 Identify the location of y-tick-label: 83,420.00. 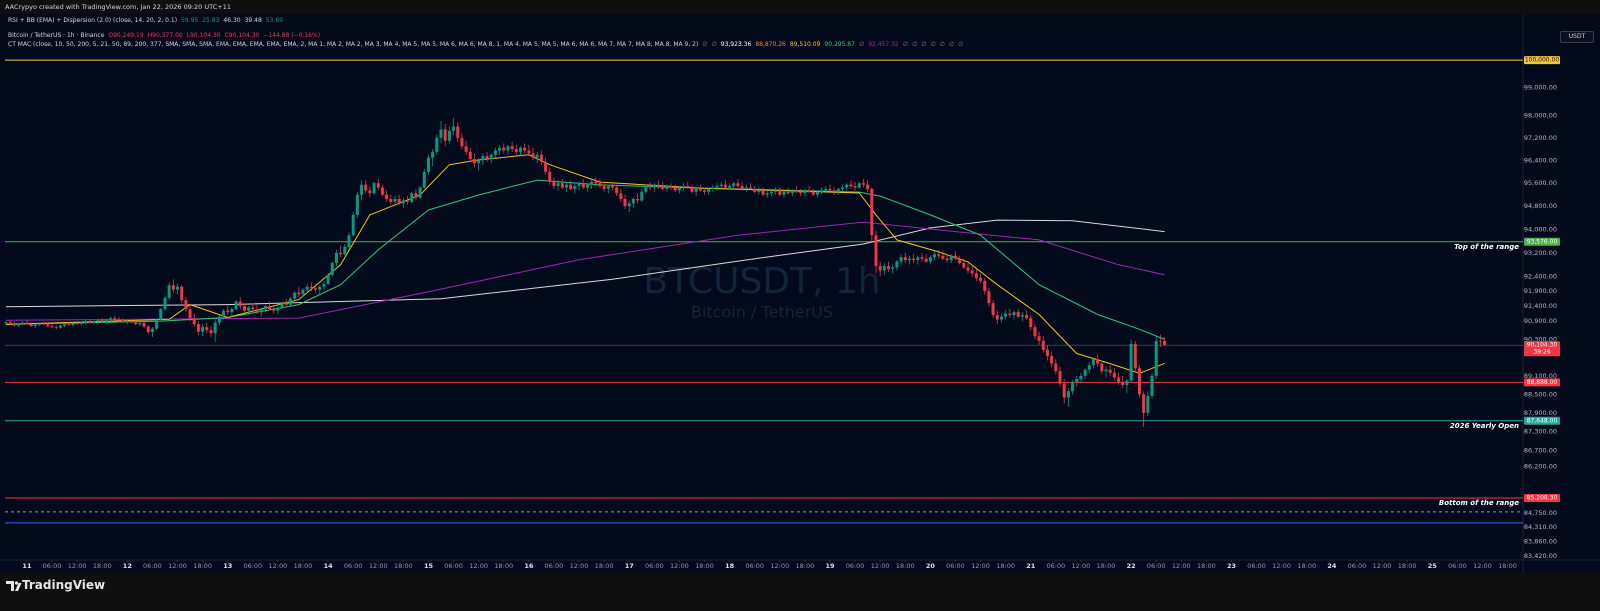
(1540, 556).